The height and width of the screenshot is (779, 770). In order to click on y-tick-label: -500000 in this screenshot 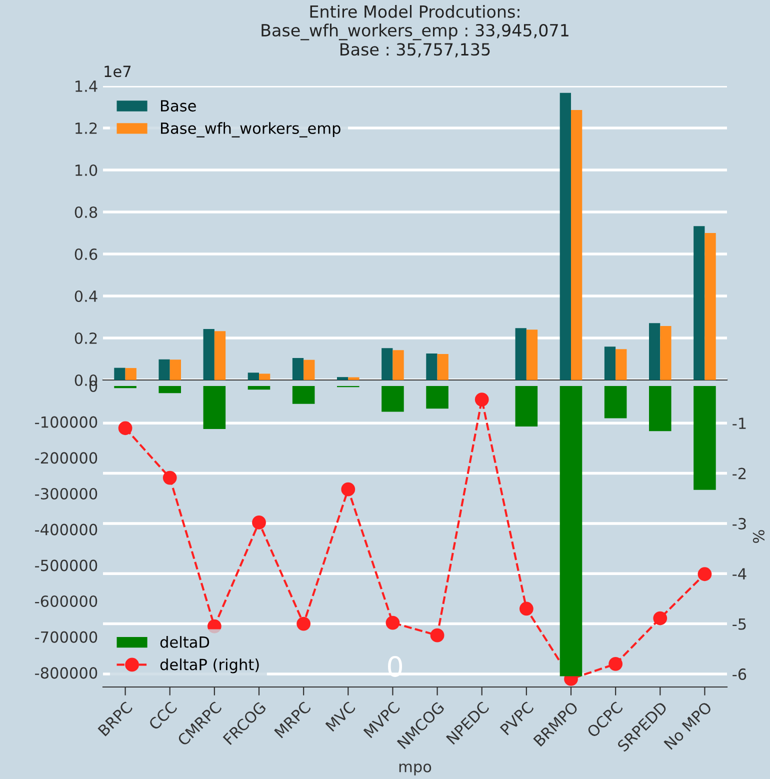, I will do `click(66, 566)`.